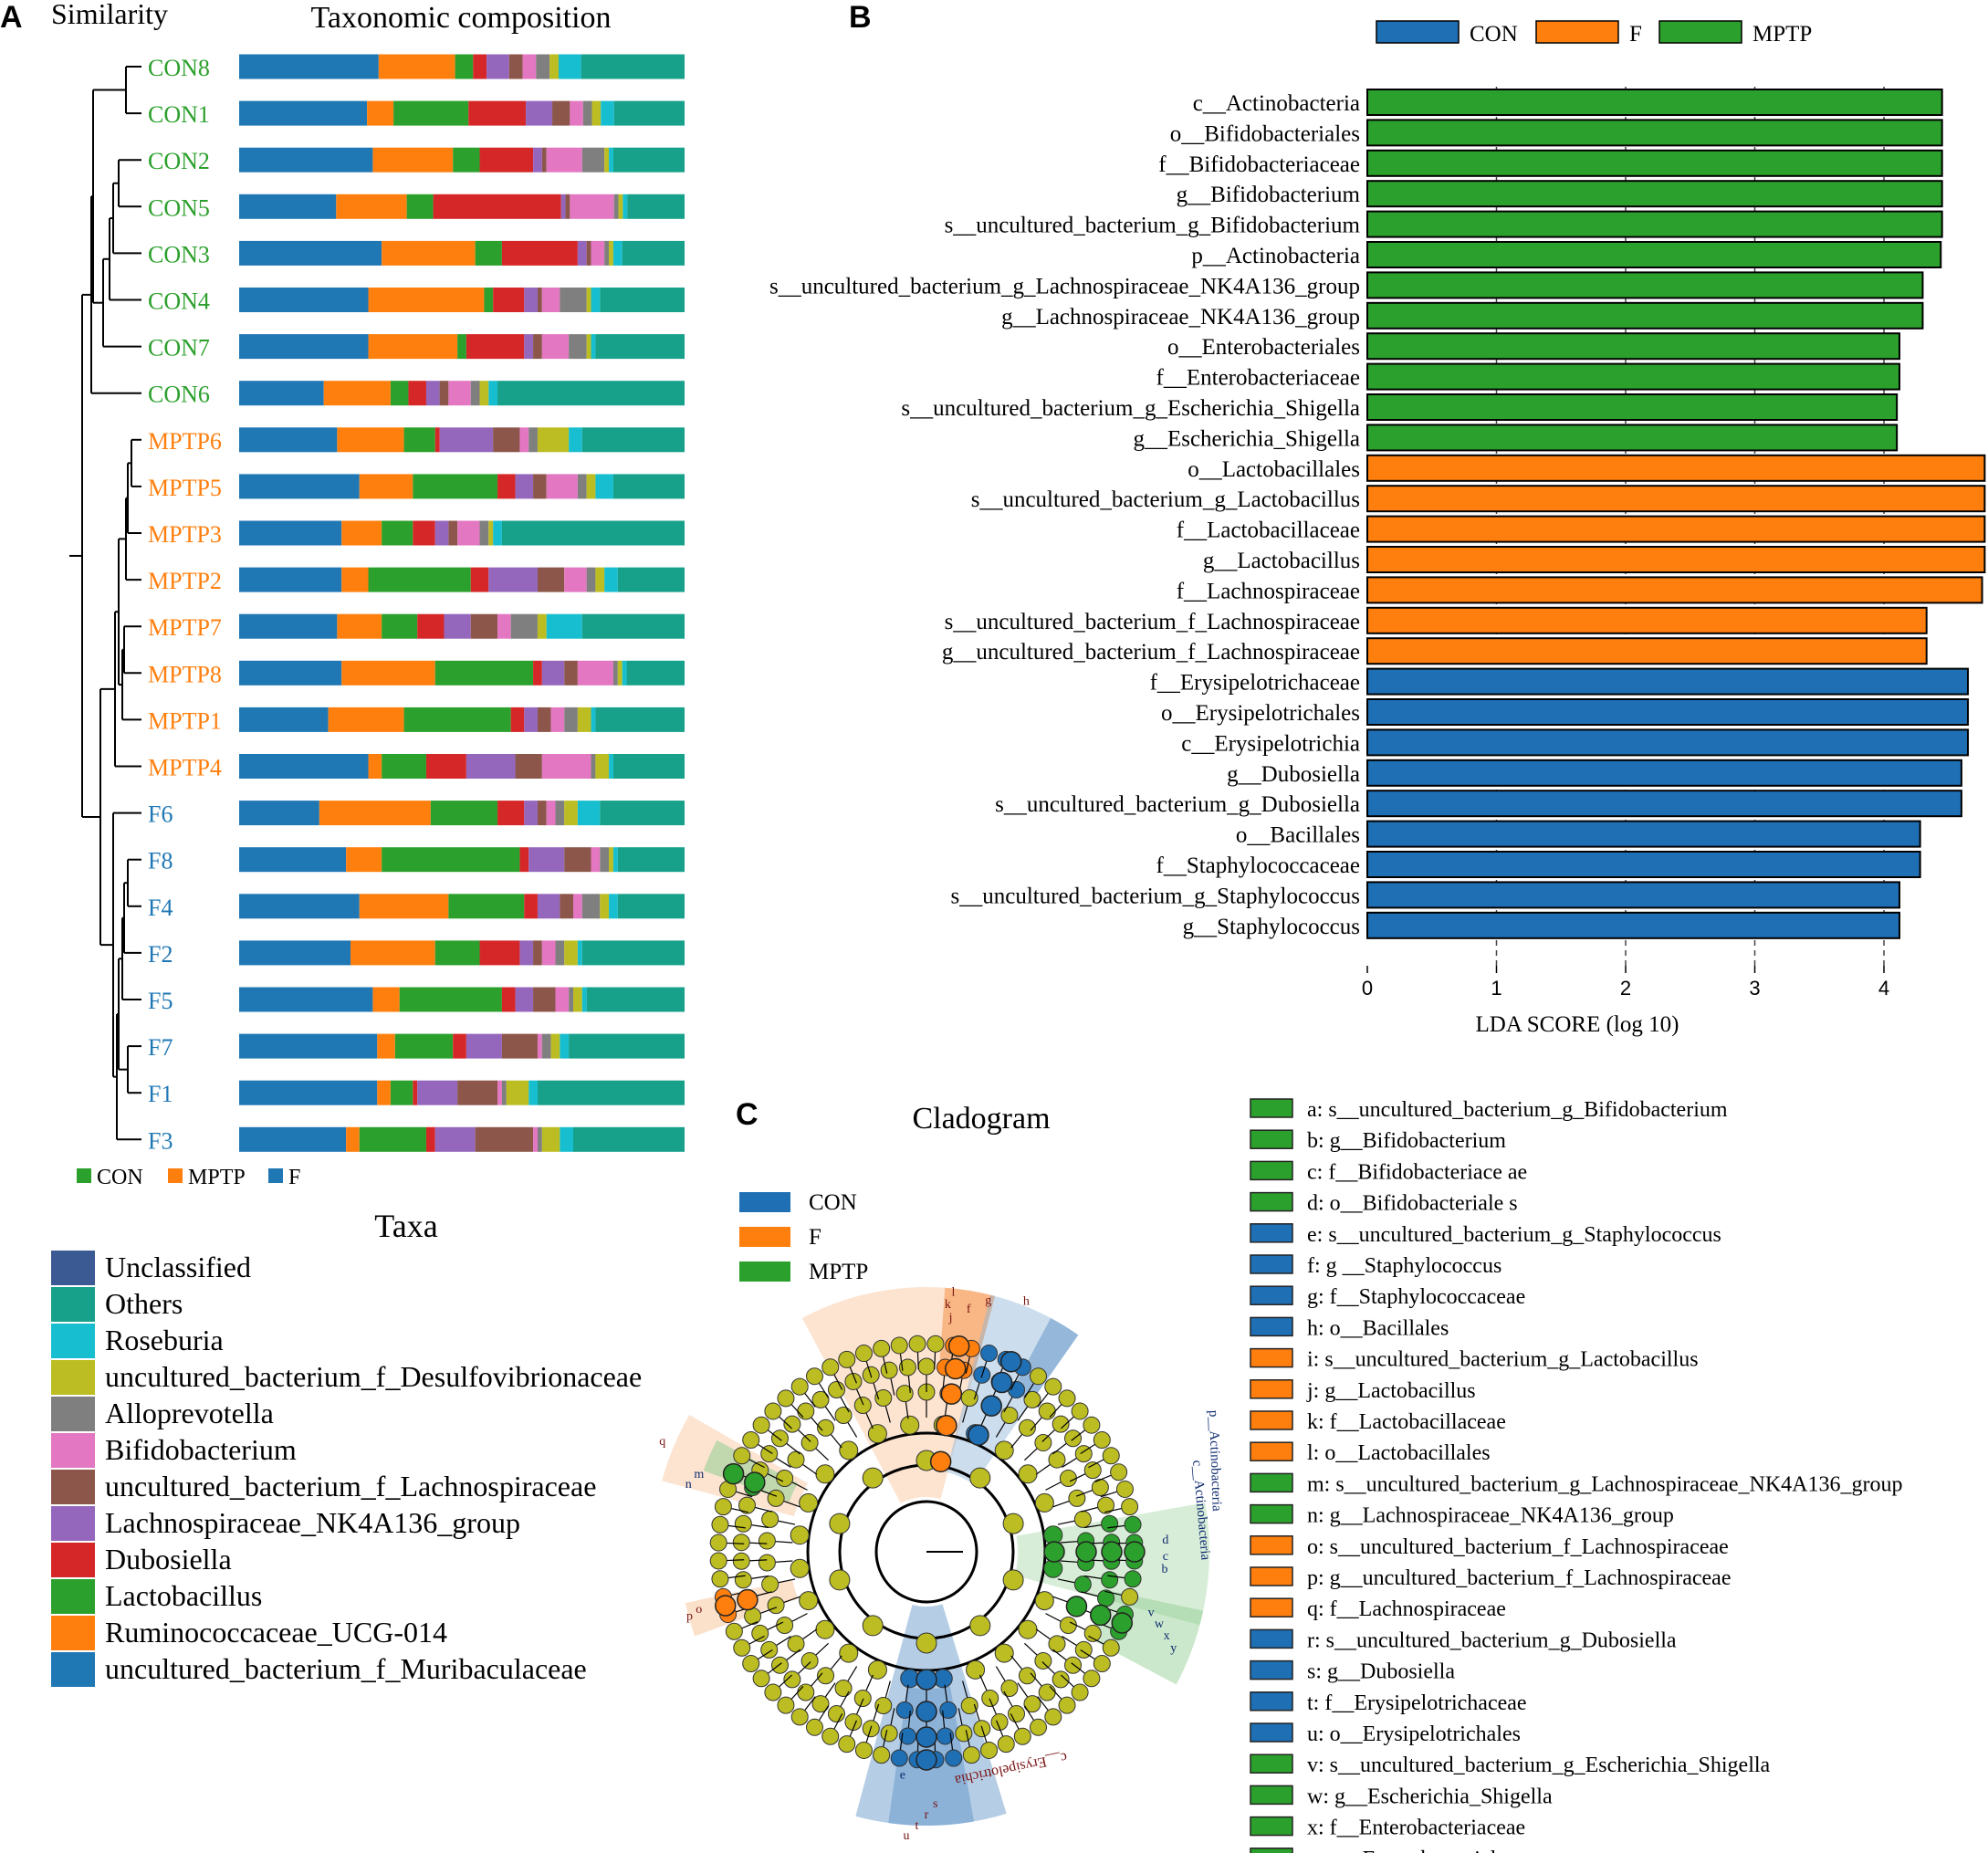  Describe the element at coordinates (1410, 1850) in the screenshot. I see `cladogram-key-label: y: o__Enterobacteriales` at that location.